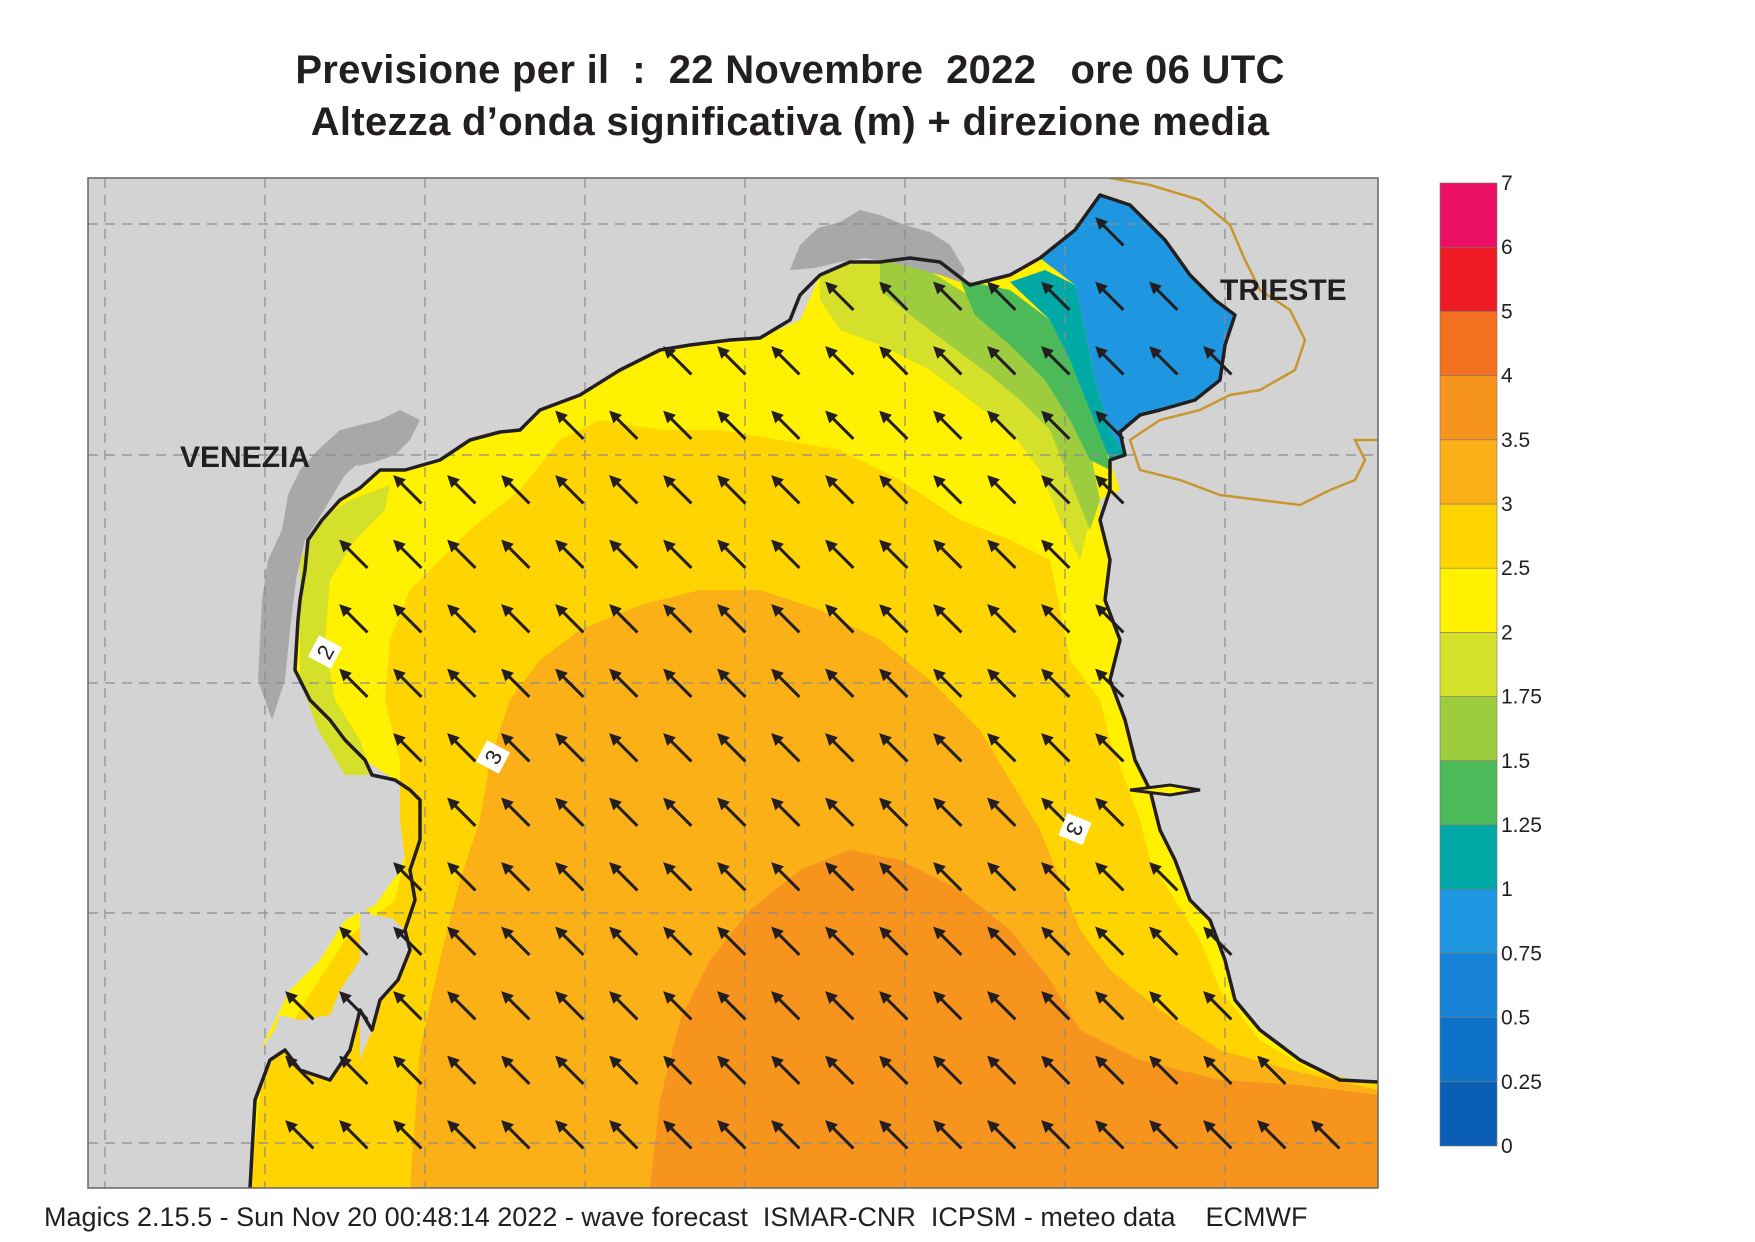 Image resolution: width=1755 pixels, height=1242 pixels. I want to click on colorbar-tick-label: 0.25, so click(1521, 1082).